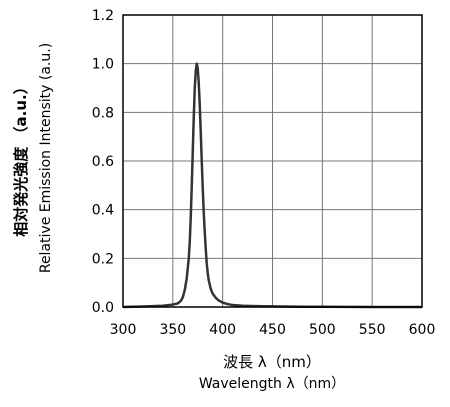  I want to click on y-tick-label: 0.6, so click(103, 162).